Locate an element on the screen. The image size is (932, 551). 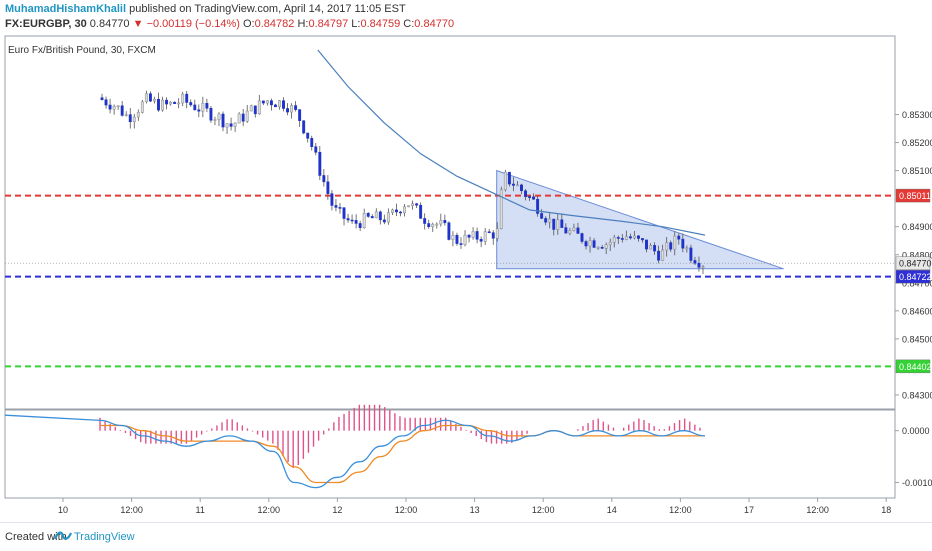
tradingview-brand-link: TradingView is located at coordinates (104, 537).